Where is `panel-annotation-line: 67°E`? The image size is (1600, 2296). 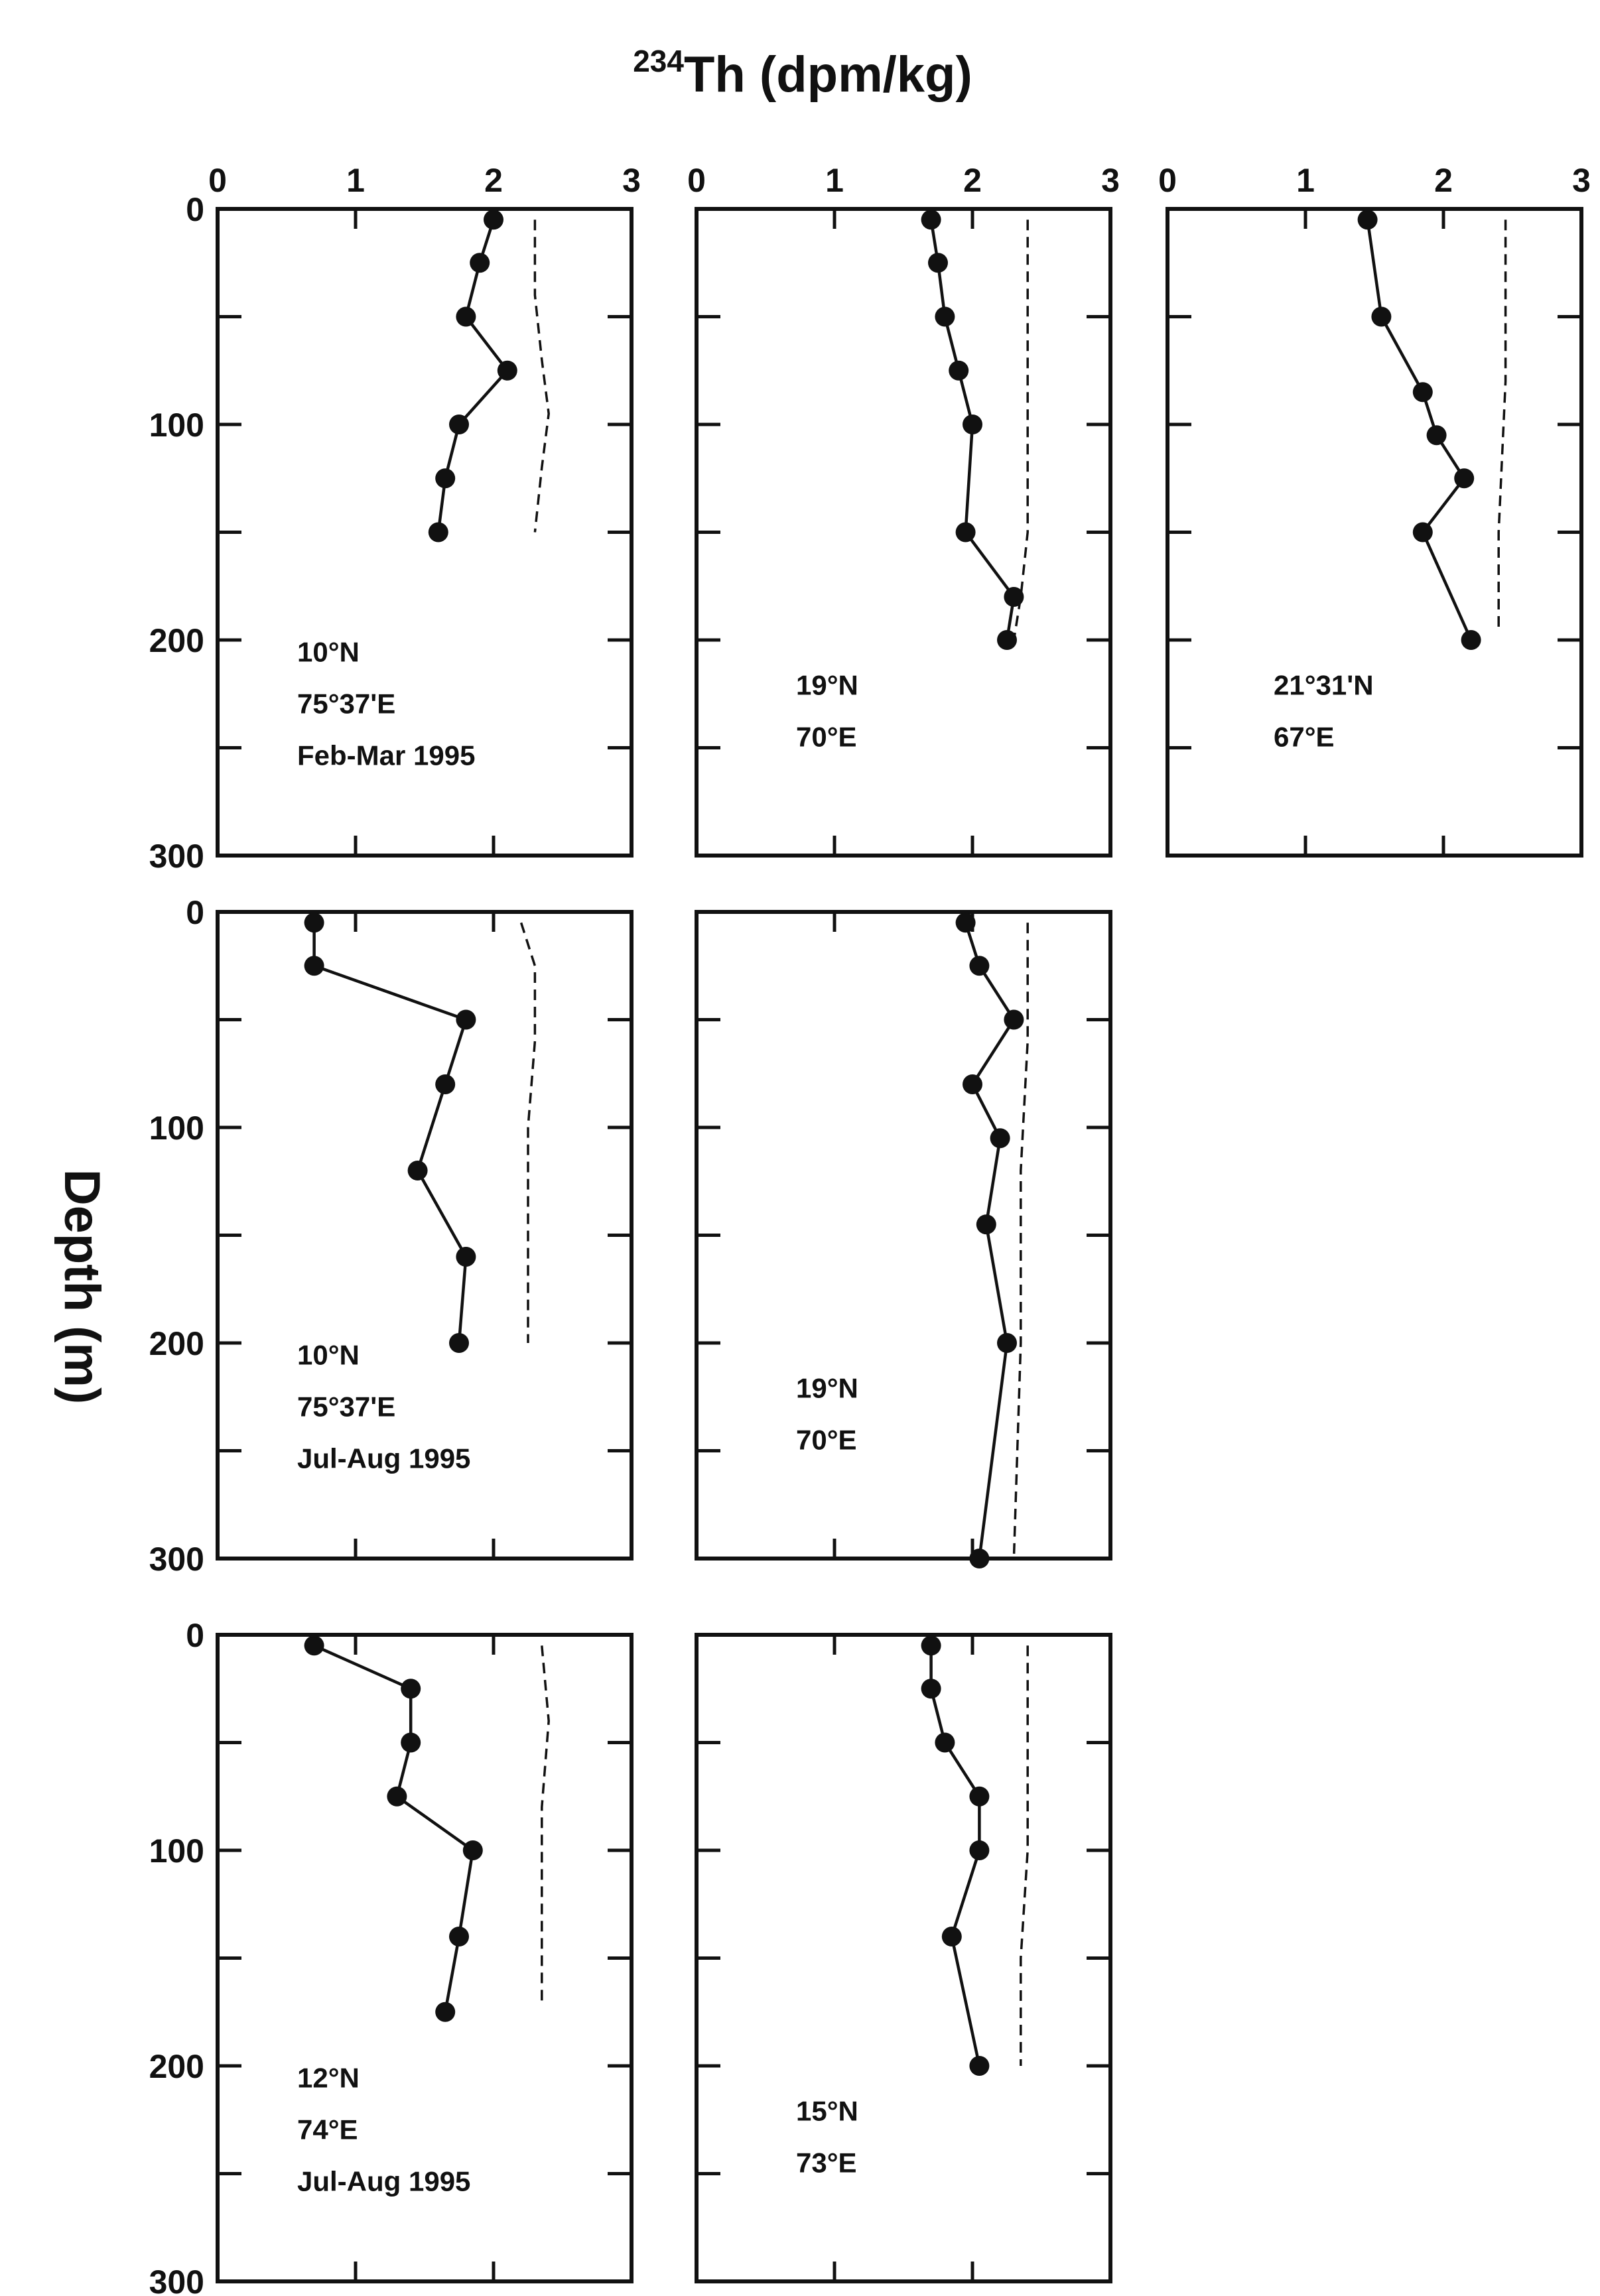
panel-annotation-line: 67°E is located at coordinates (1304, 737).